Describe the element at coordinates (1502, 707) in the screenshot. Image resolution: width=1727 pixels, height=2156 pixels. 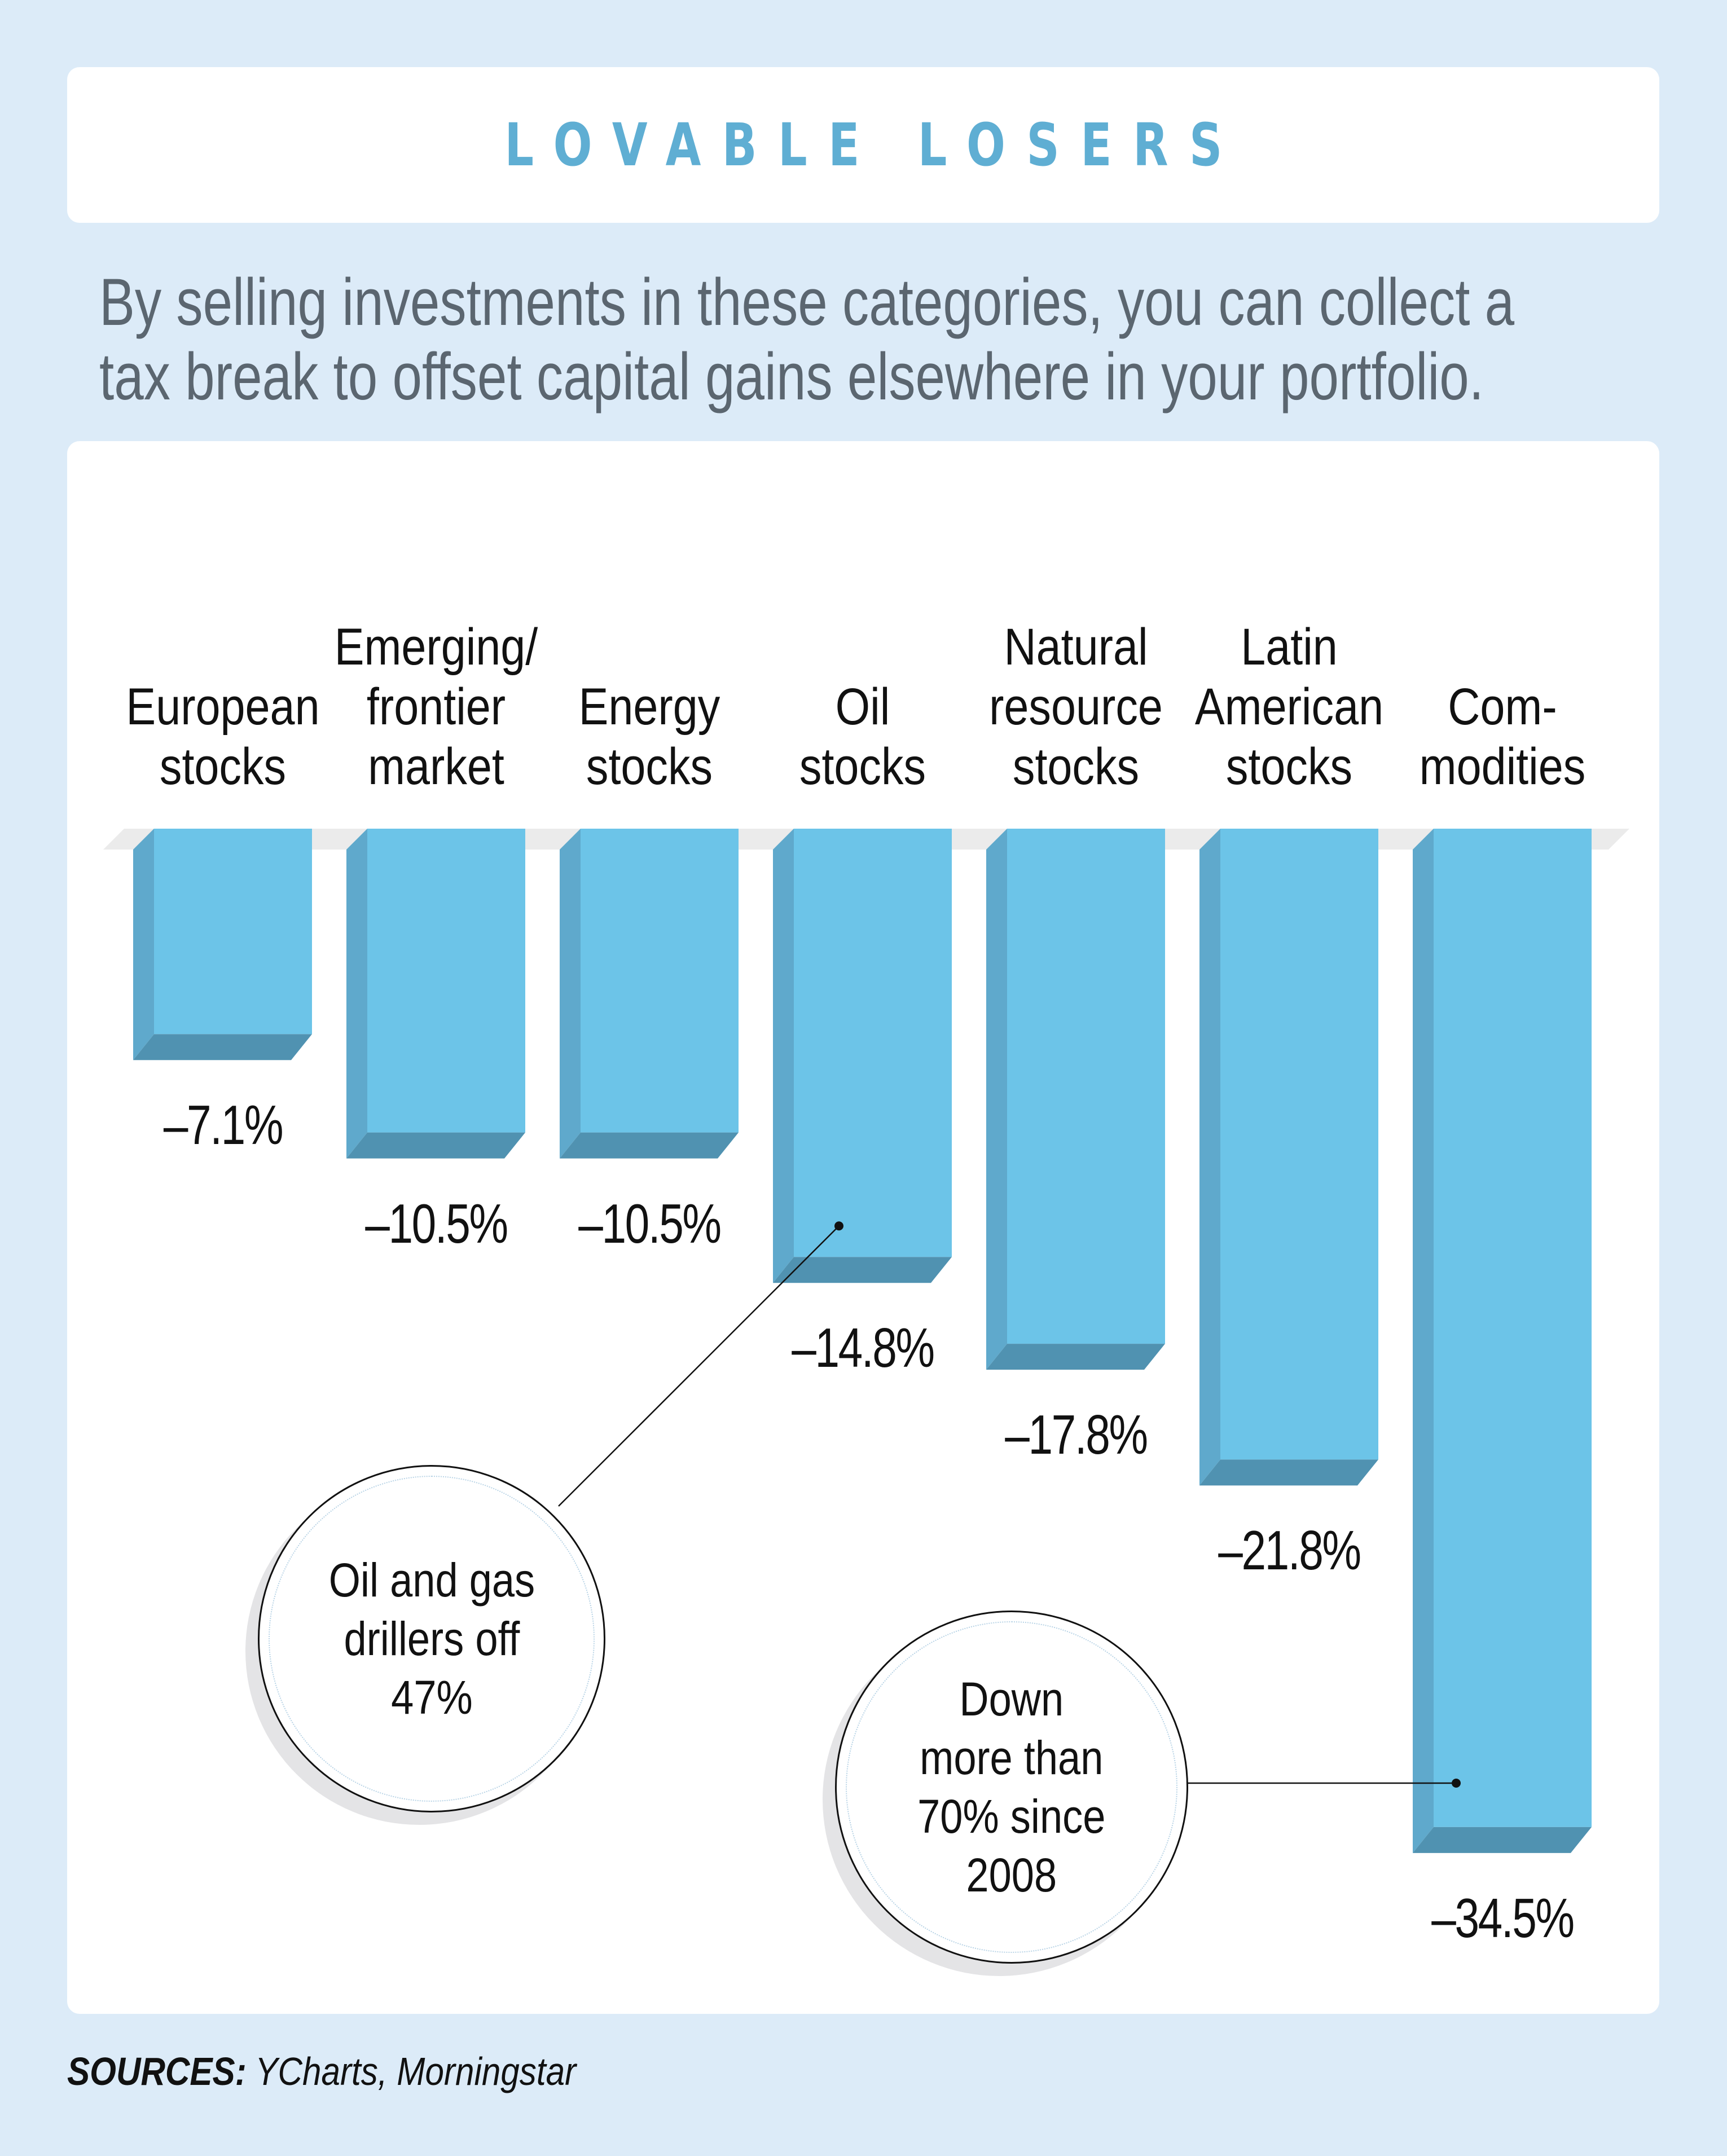
I see `category-label-line: Com-` at that location.